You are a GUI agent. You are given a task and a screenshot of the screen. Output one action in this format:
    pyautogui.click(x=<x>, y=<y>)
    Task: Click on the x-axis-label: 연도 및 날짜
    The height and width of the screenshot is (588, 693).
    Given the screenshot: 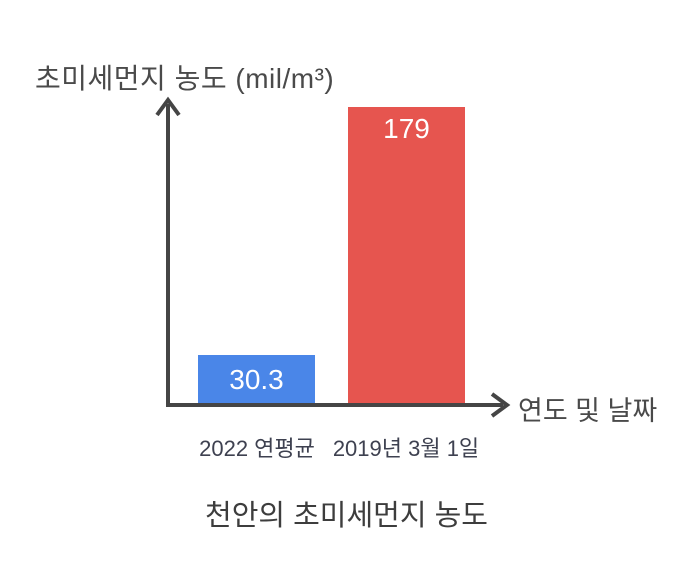 What is the action you would take?
    pyautogui.click(x=588, y=411)
    